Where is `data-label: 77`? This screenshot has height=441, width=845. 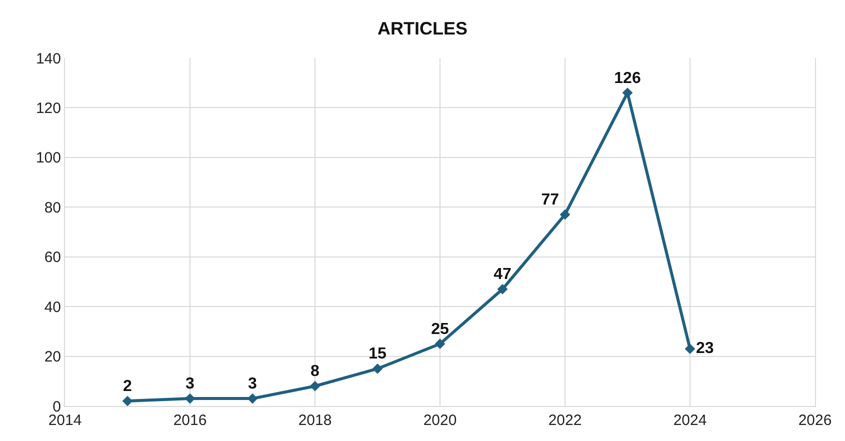
data-label: 77 is located at coordinates (550, 200).